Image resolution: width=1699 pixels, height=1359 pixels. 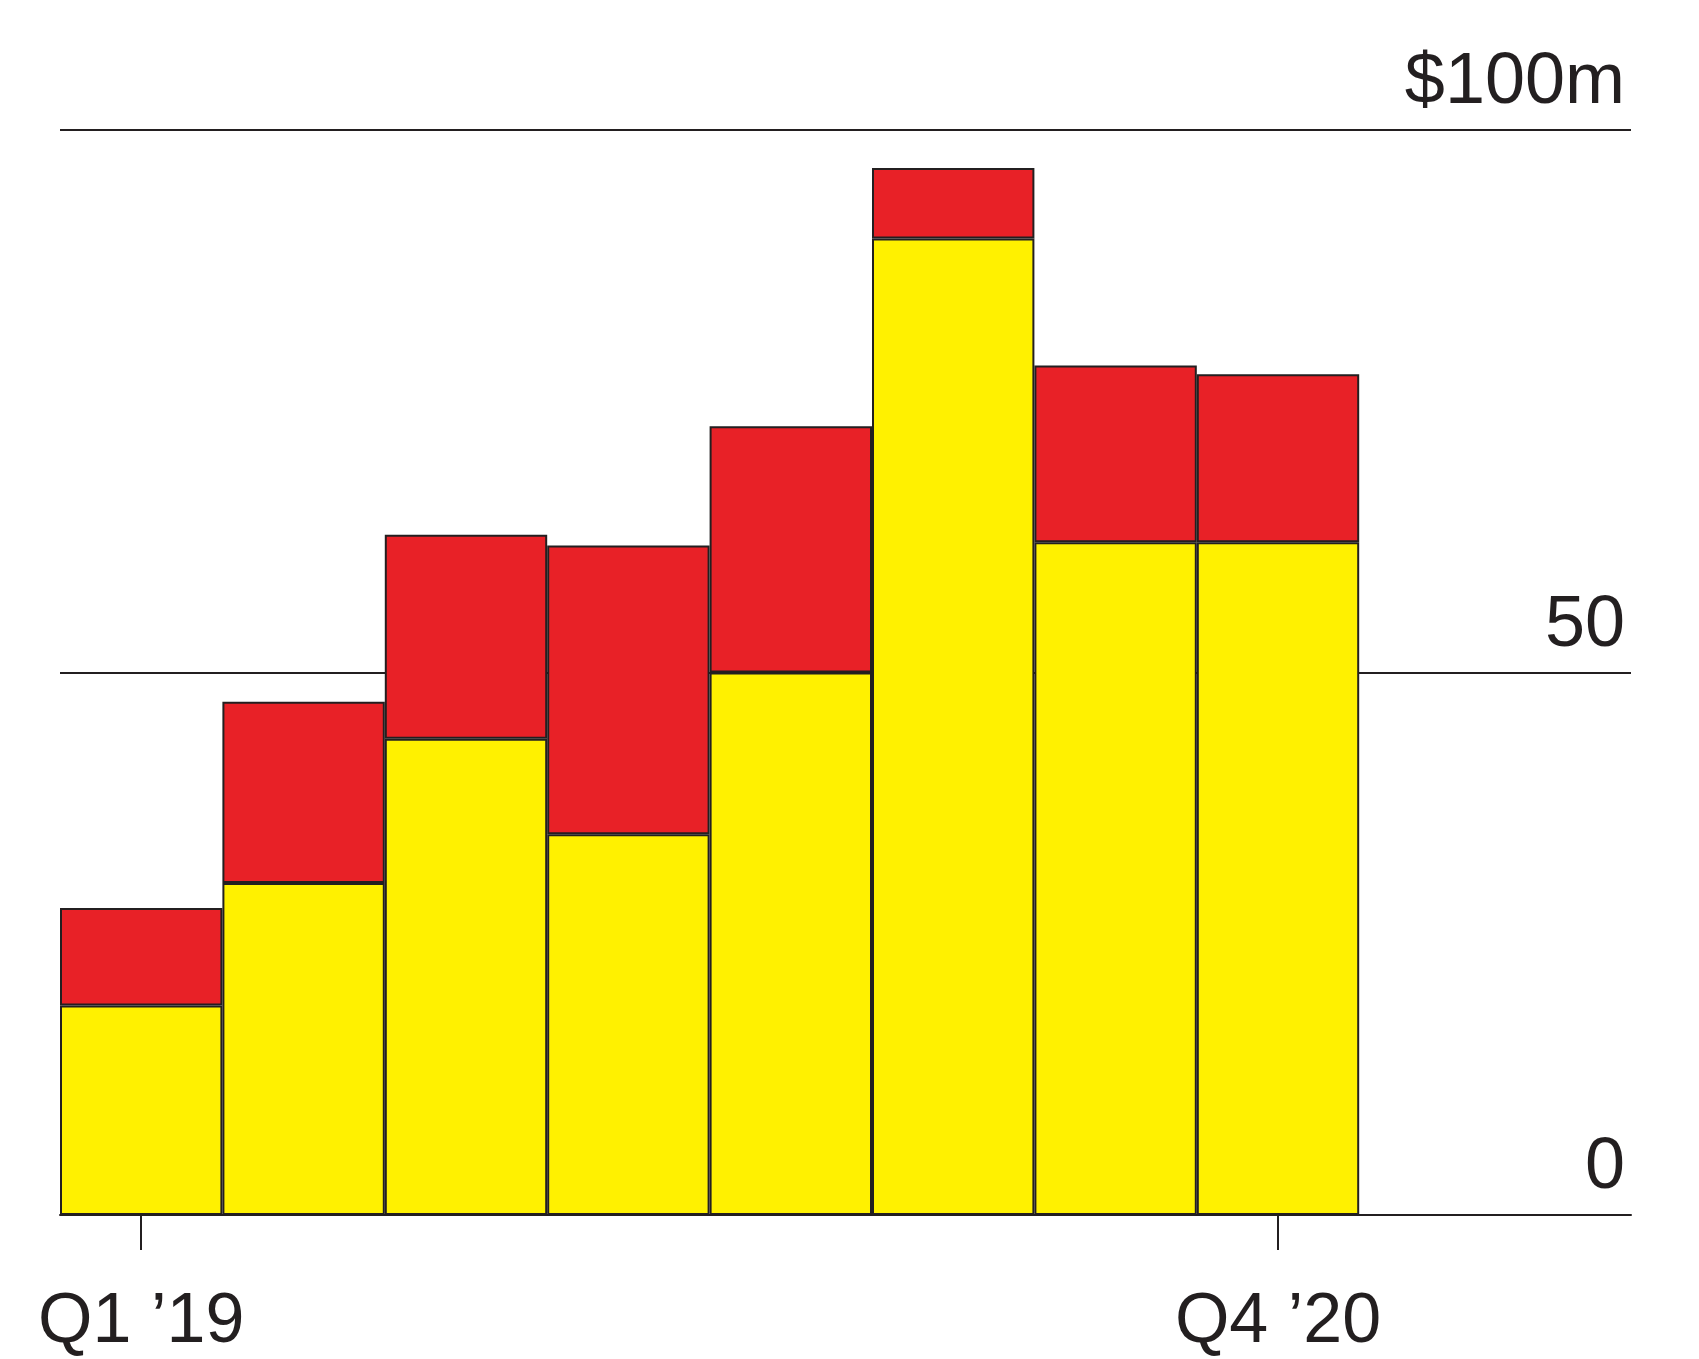 What do you see at coordinates (1604, 1163) in the screenshot?
I see `y-tick-label: 0` at bounding box center [1604, 1163].